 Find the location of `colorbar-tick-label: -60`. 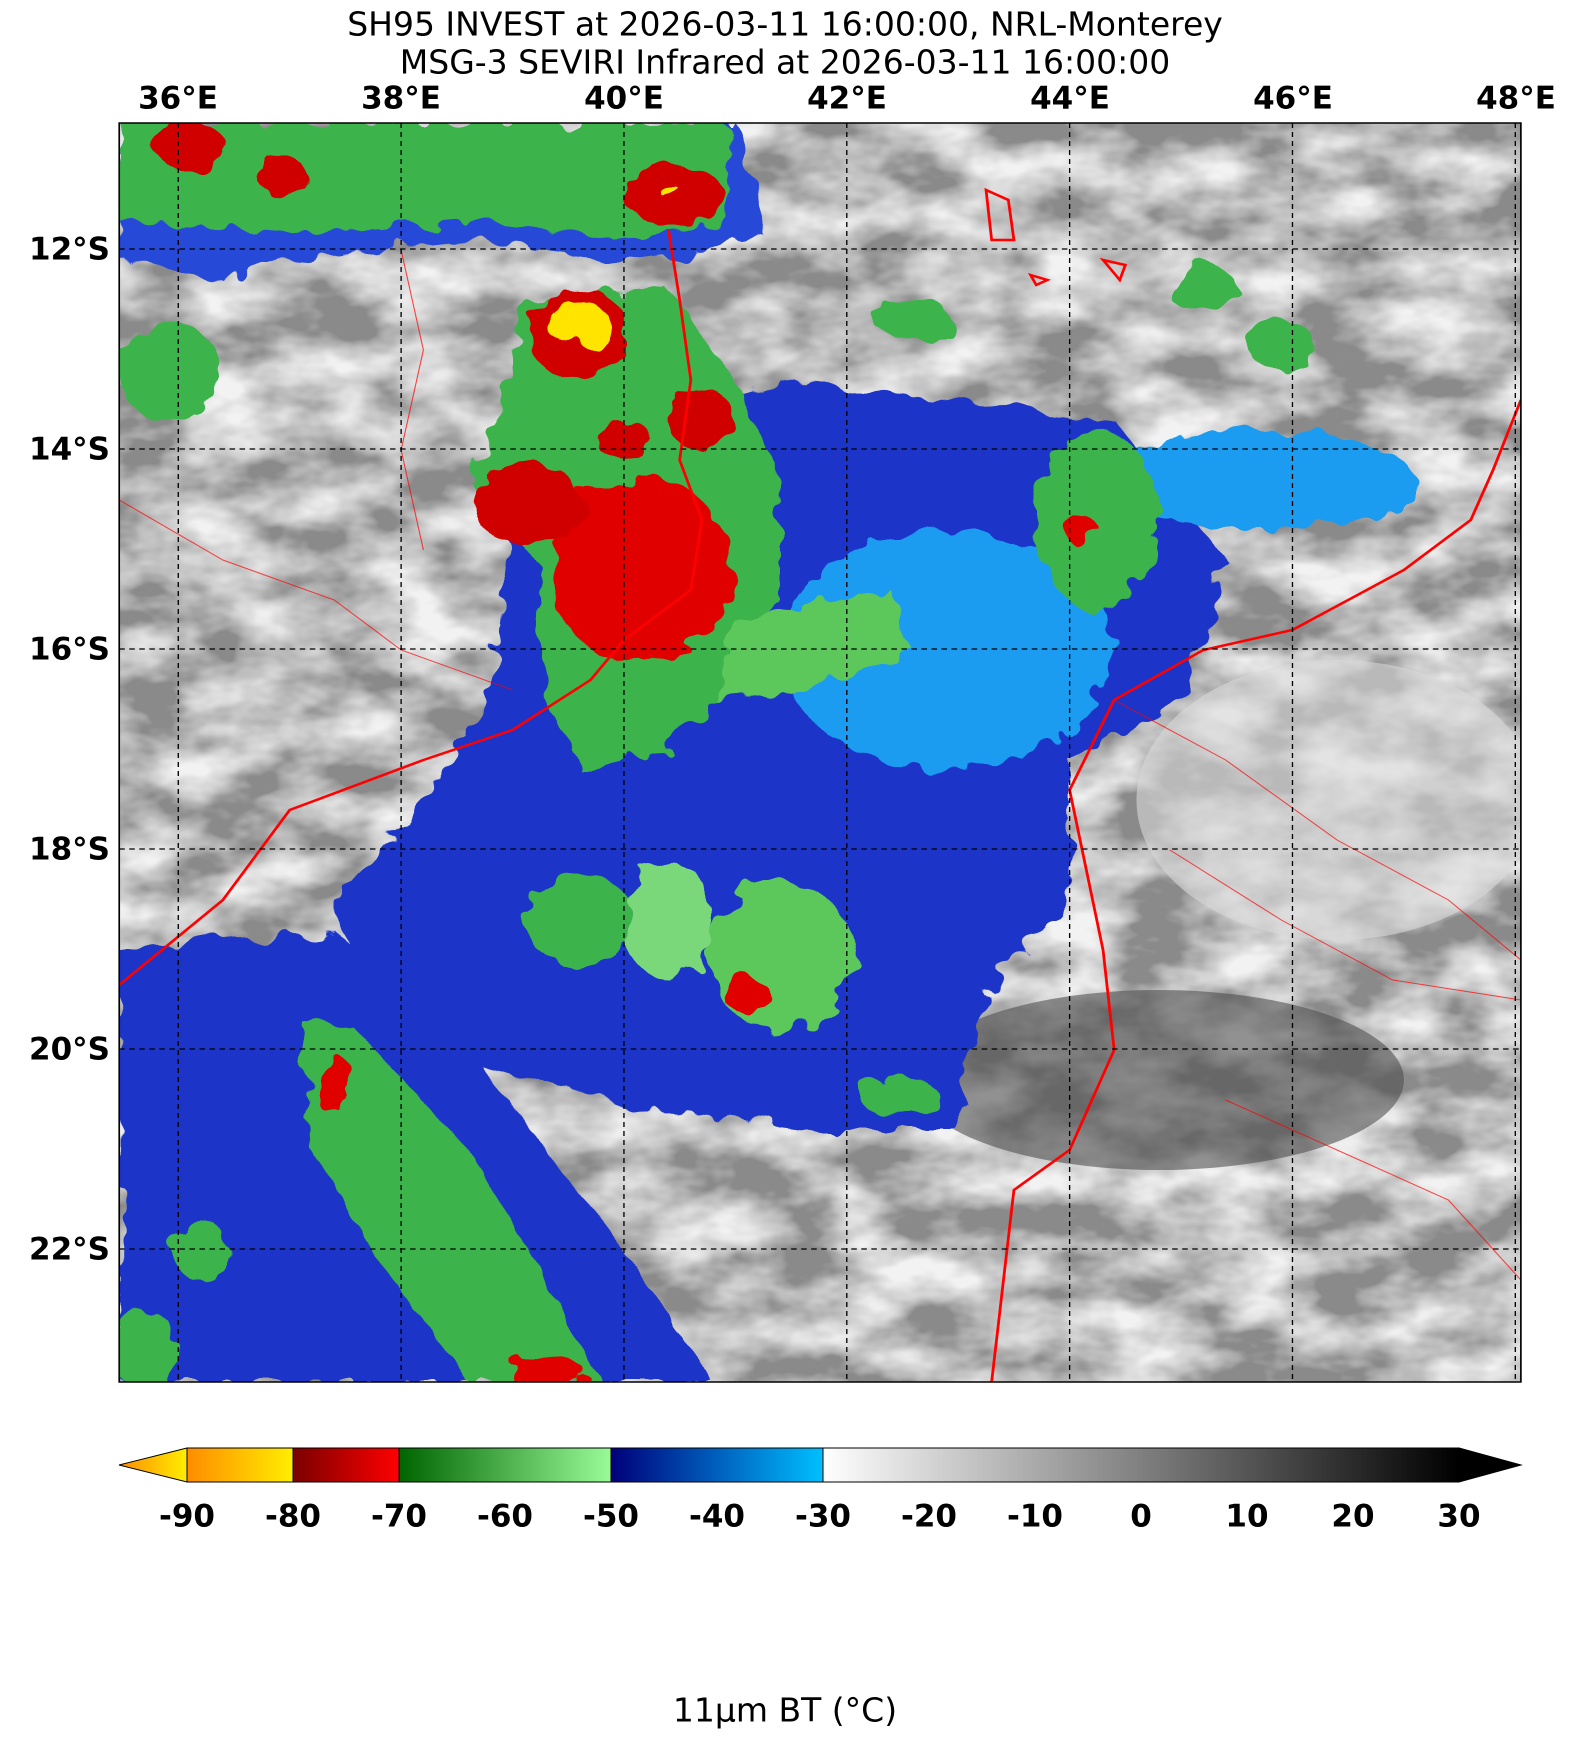

colorbar-tick-label: -60 is located at coordinates (505, 1516).